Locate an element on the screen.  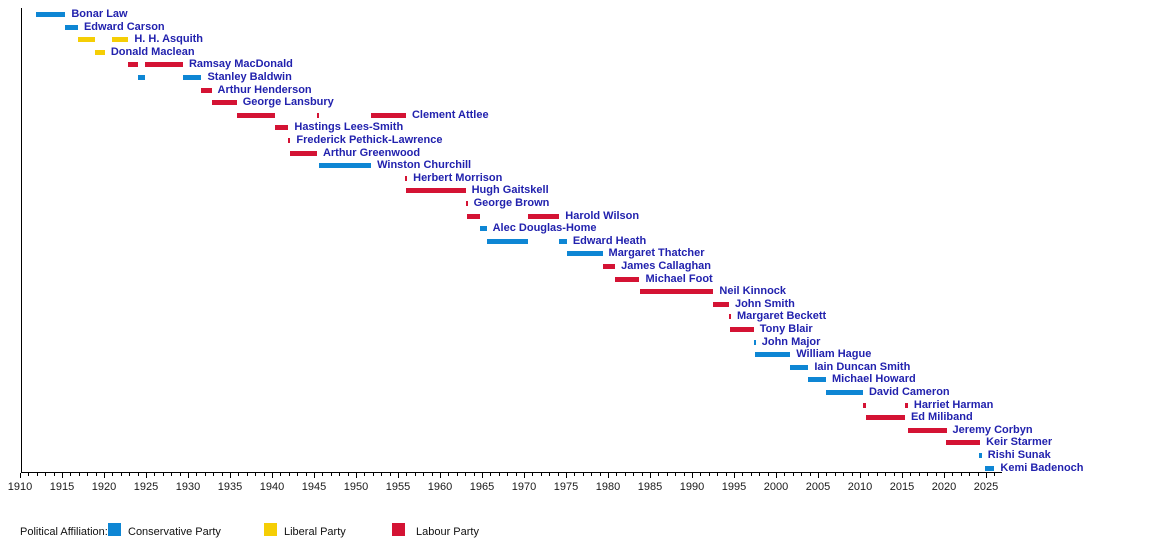
leader-name-label: Harriet Harman is located at coordinates (953, 404).